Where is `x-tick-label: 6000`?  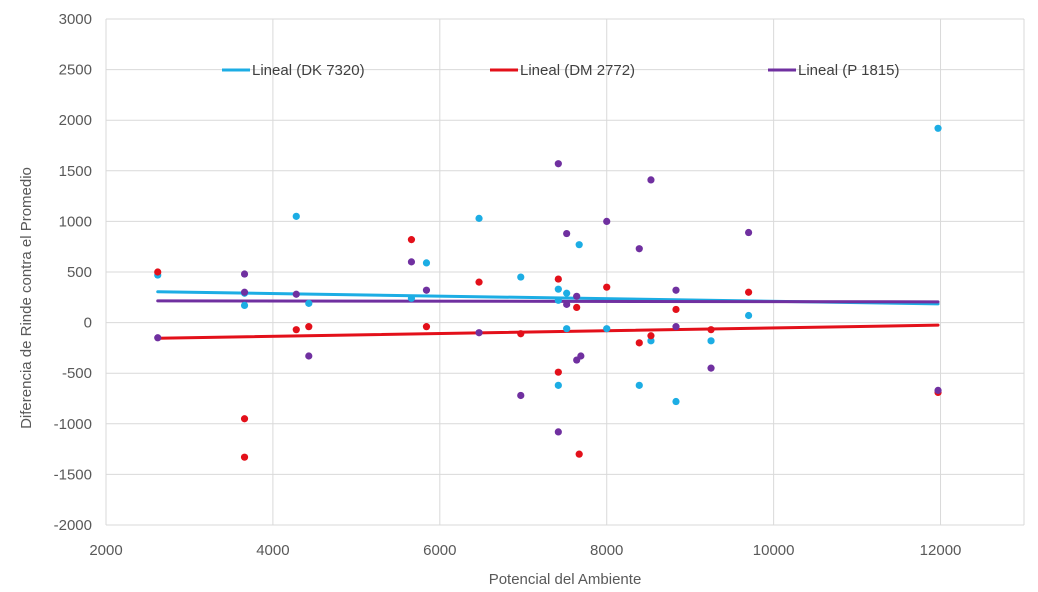
x-tick-label: 6000 is located at coordinates (439, 550).